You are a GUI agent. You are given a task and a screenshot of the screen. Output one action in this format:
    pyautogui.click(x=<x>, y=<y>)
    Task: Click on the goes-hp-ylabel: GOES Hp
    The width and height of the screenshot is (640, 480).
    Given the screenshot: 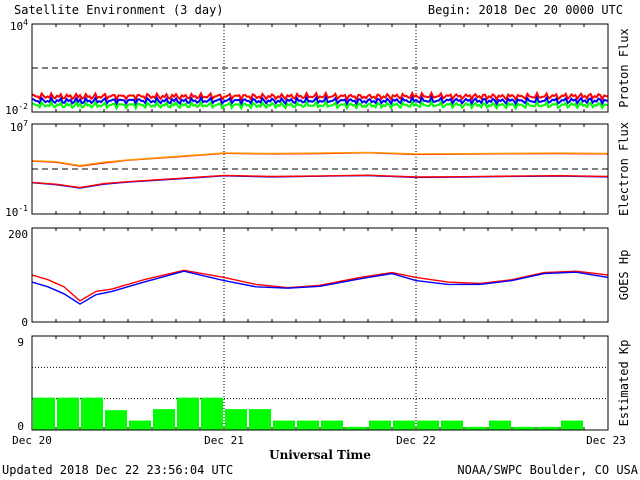 What is the action you would take?
    pyautogui.click(x=624, y=275)
    